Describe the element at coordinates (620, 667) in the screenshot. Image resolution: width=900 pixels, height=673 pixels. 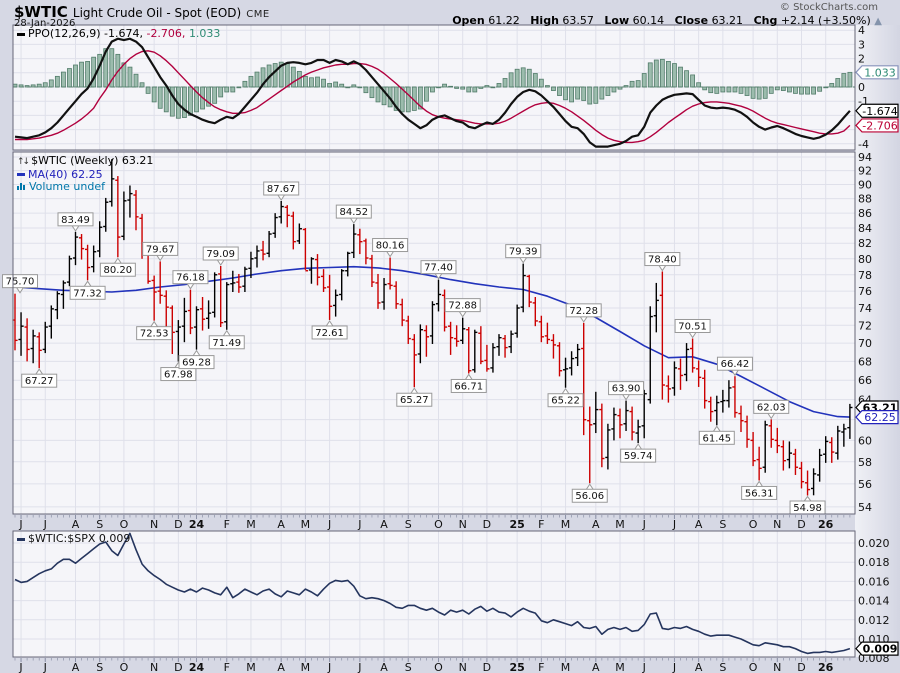
I see `month-label: M` at that location.